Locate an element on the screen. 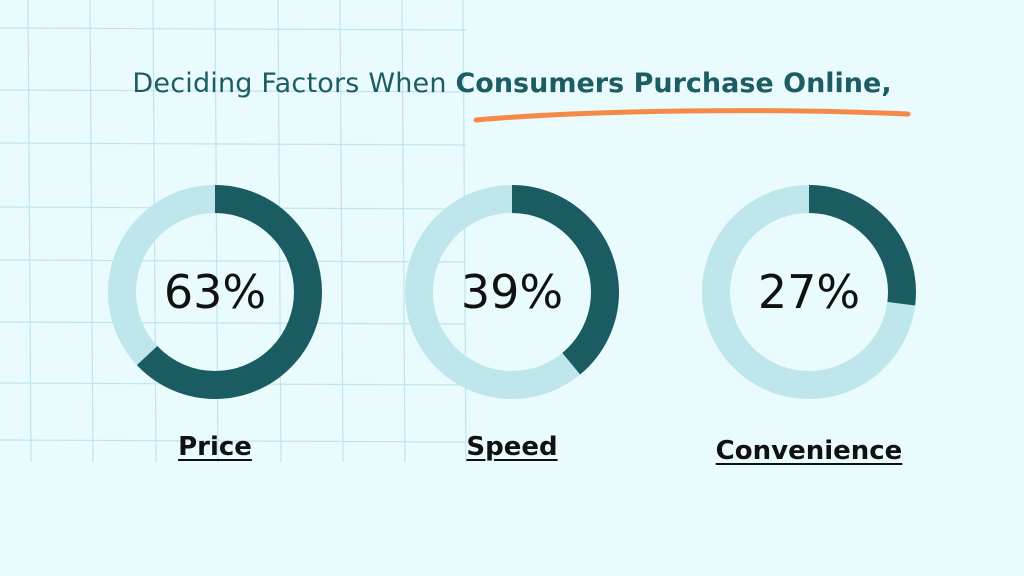  donut-speed: 39% is located at coordinates (512, 292).